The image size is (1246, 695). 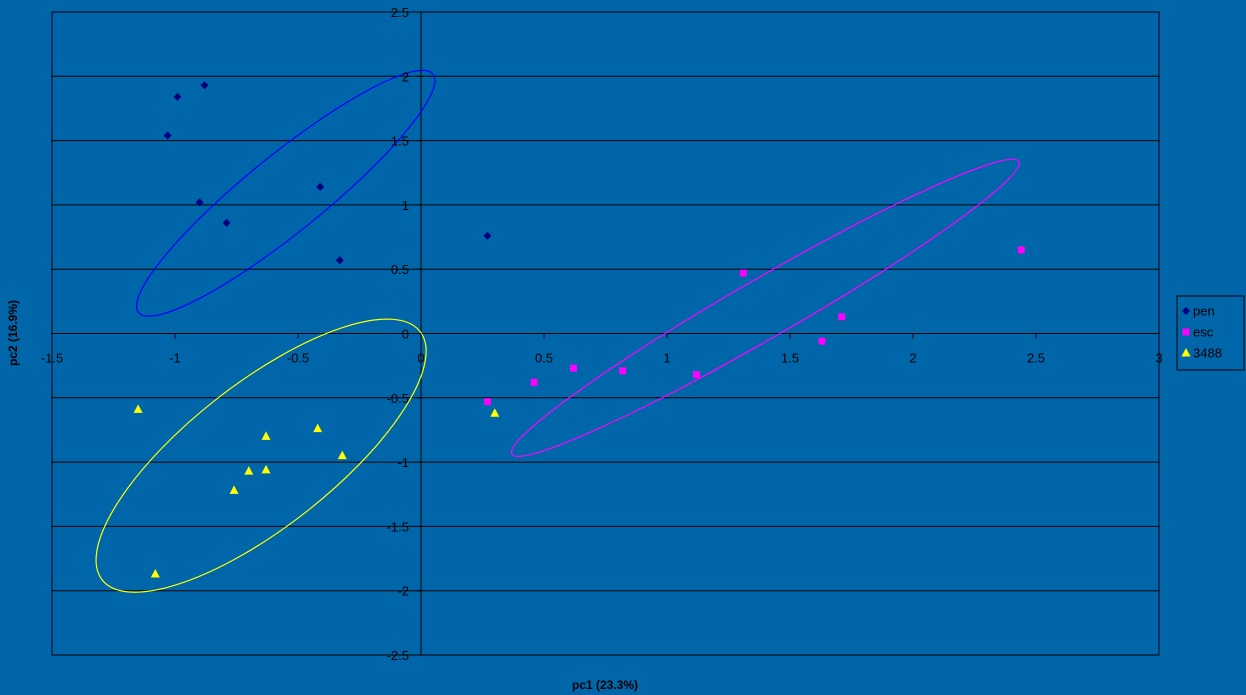 What do you see at coordinates (405, 205) in the screenshot?
I see `y-tick-label: 1` at bounding box center [405, 205].